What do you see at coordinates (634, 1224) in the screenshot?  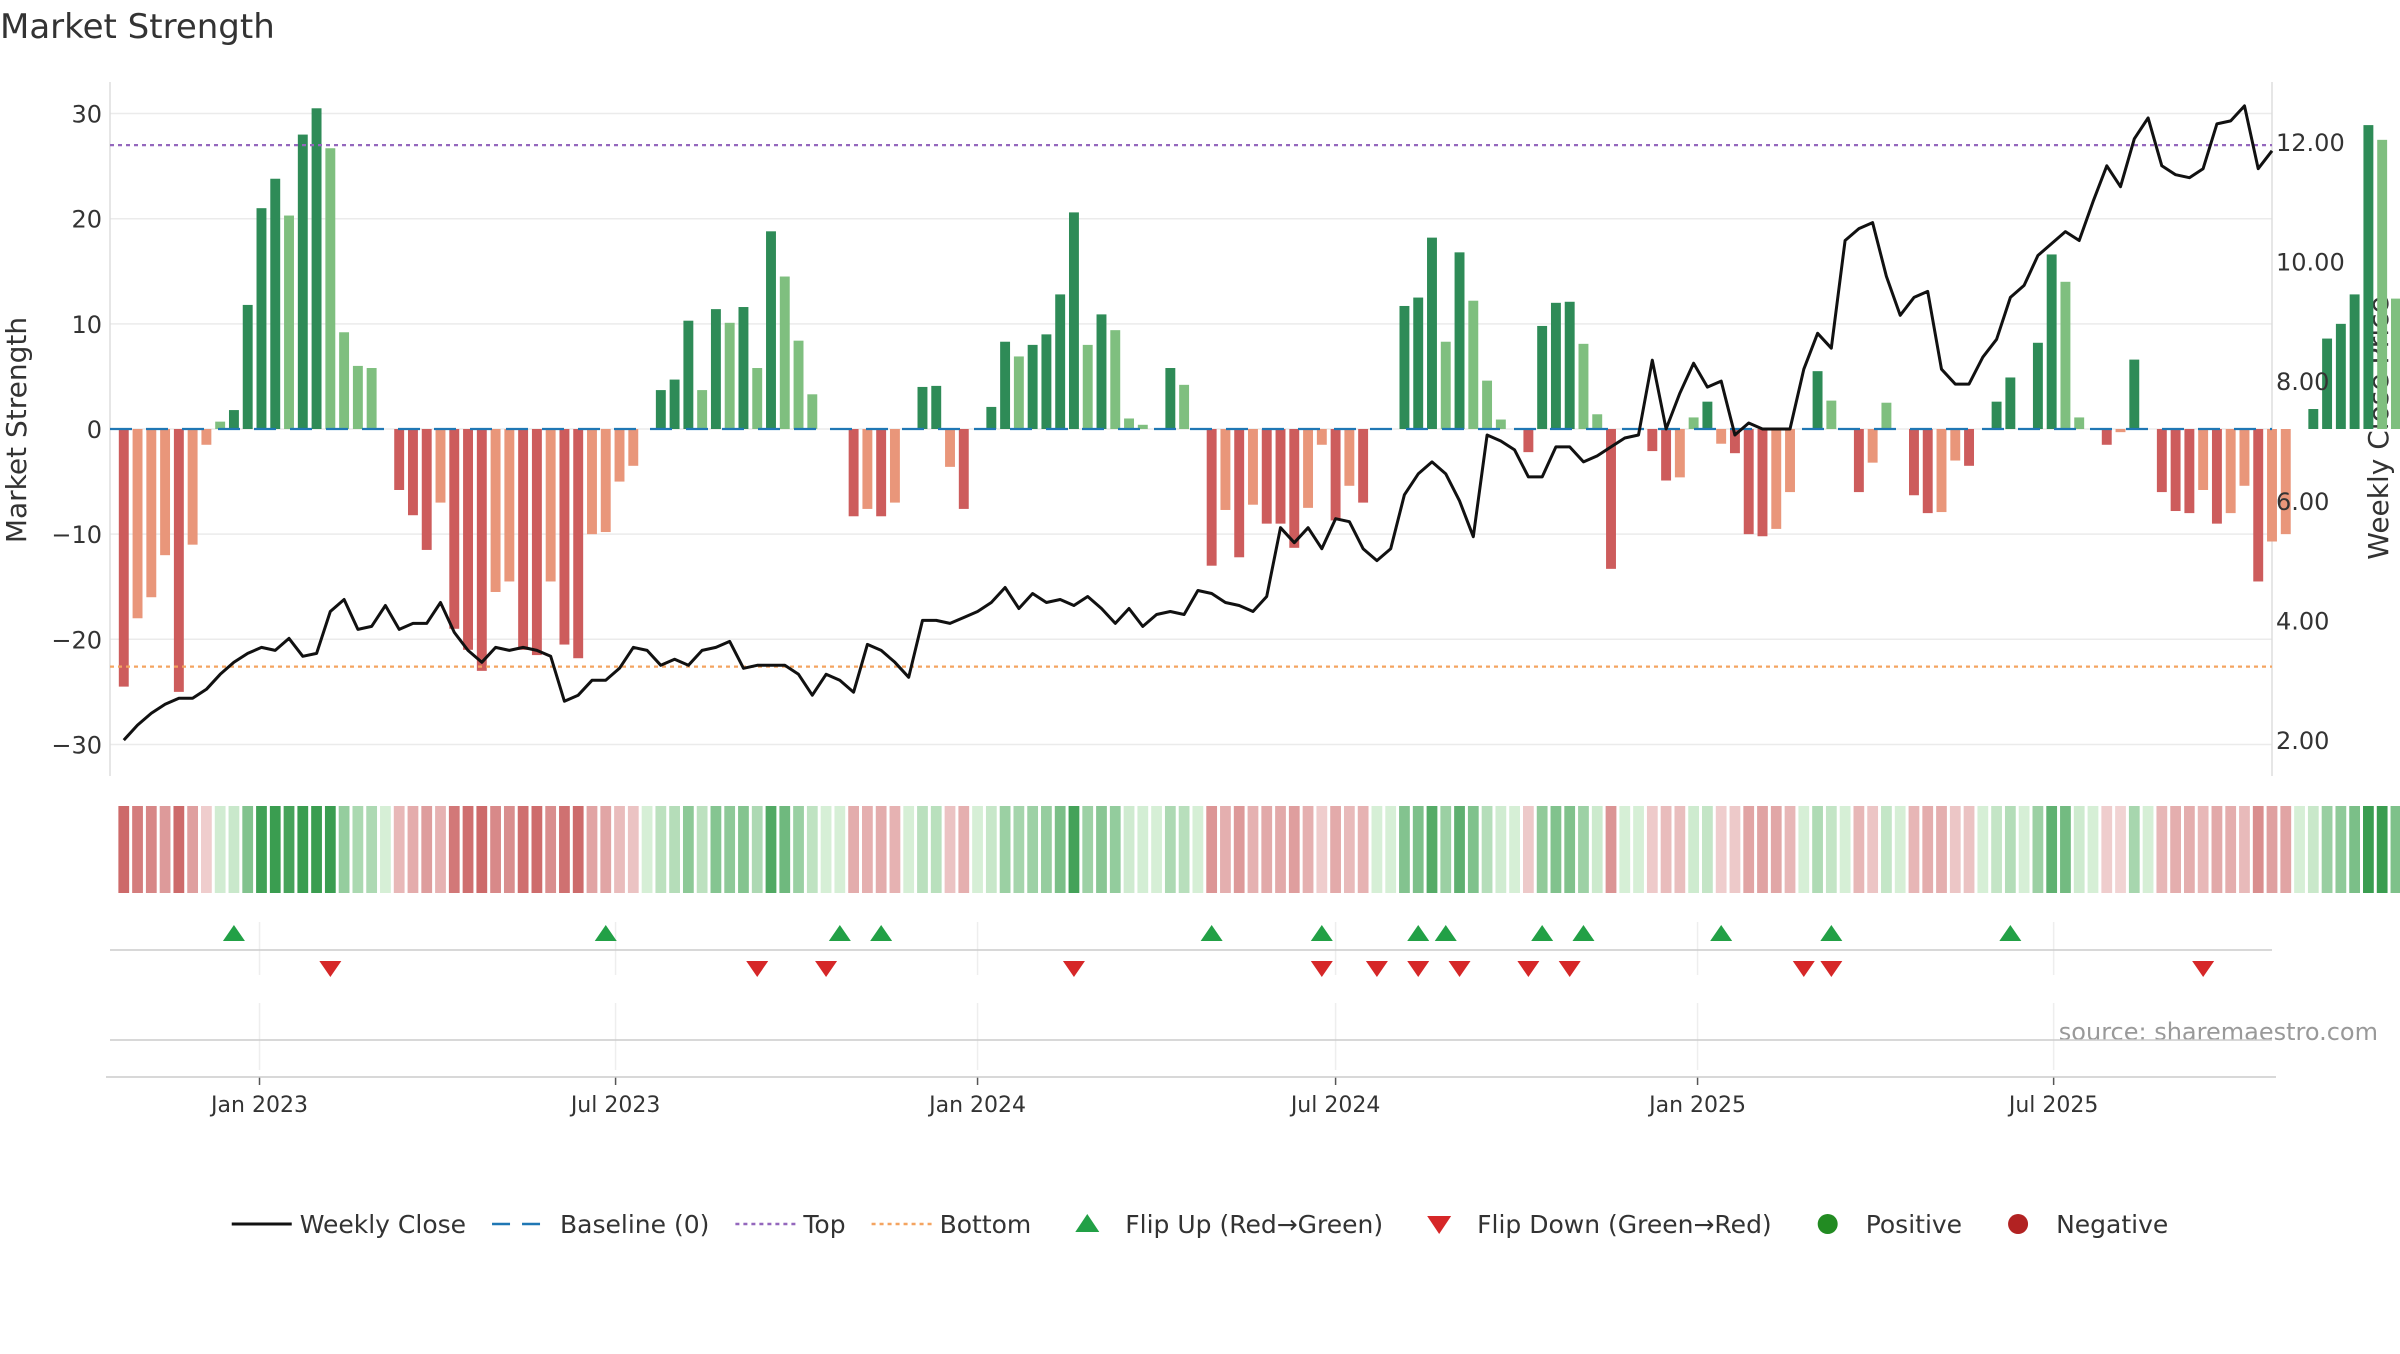 I see `legend-label: Baseline (0)` at bounding box center [634, 1224].